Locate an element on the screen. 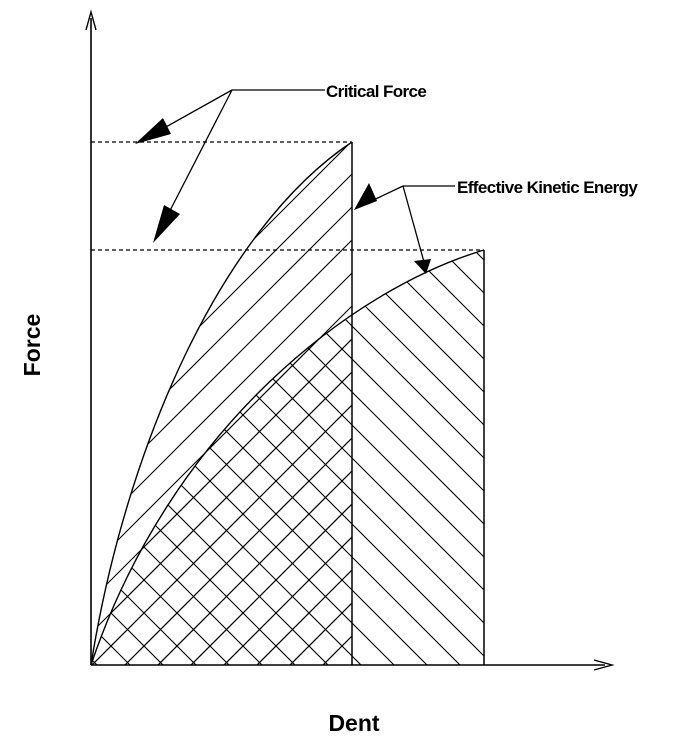  x-axis-label: Dent is located at coordinates (353, 723).